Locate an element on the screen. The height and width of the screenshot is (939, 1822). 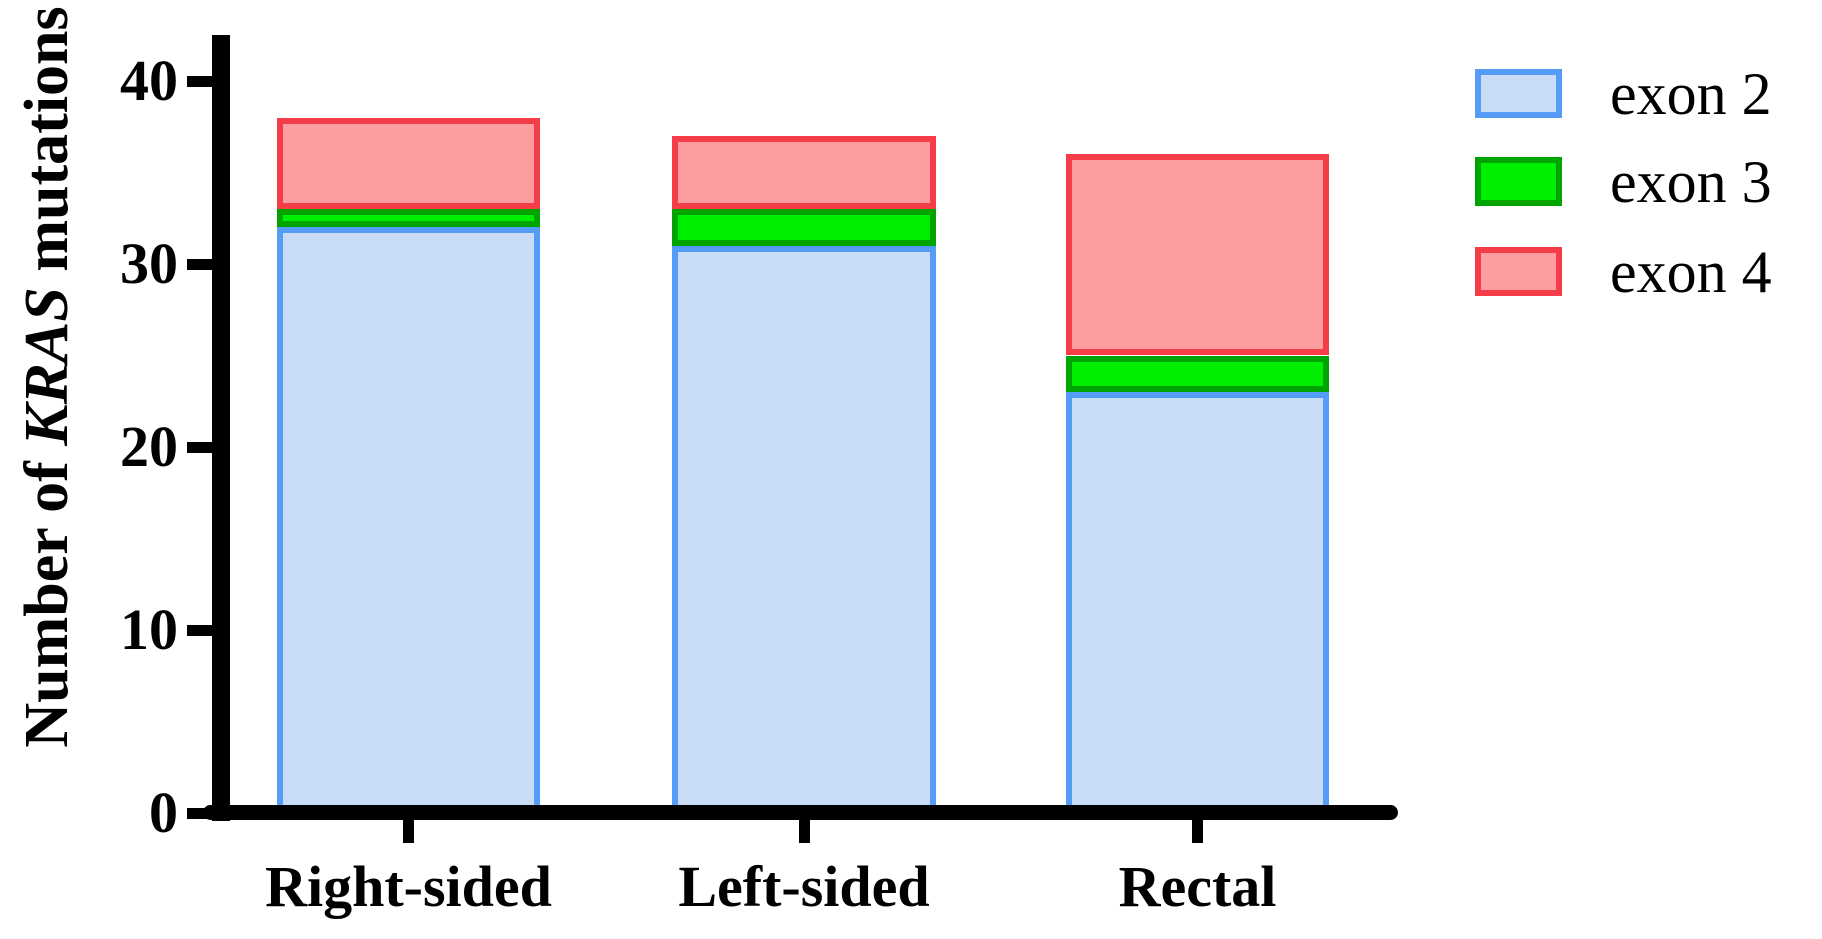
y-axis-line is located at coordinates (221, 428).